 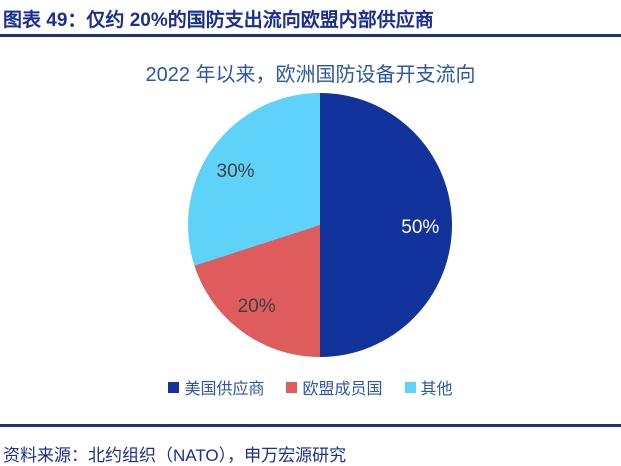 I want to click on header-divider, so click(x=310, y=35).